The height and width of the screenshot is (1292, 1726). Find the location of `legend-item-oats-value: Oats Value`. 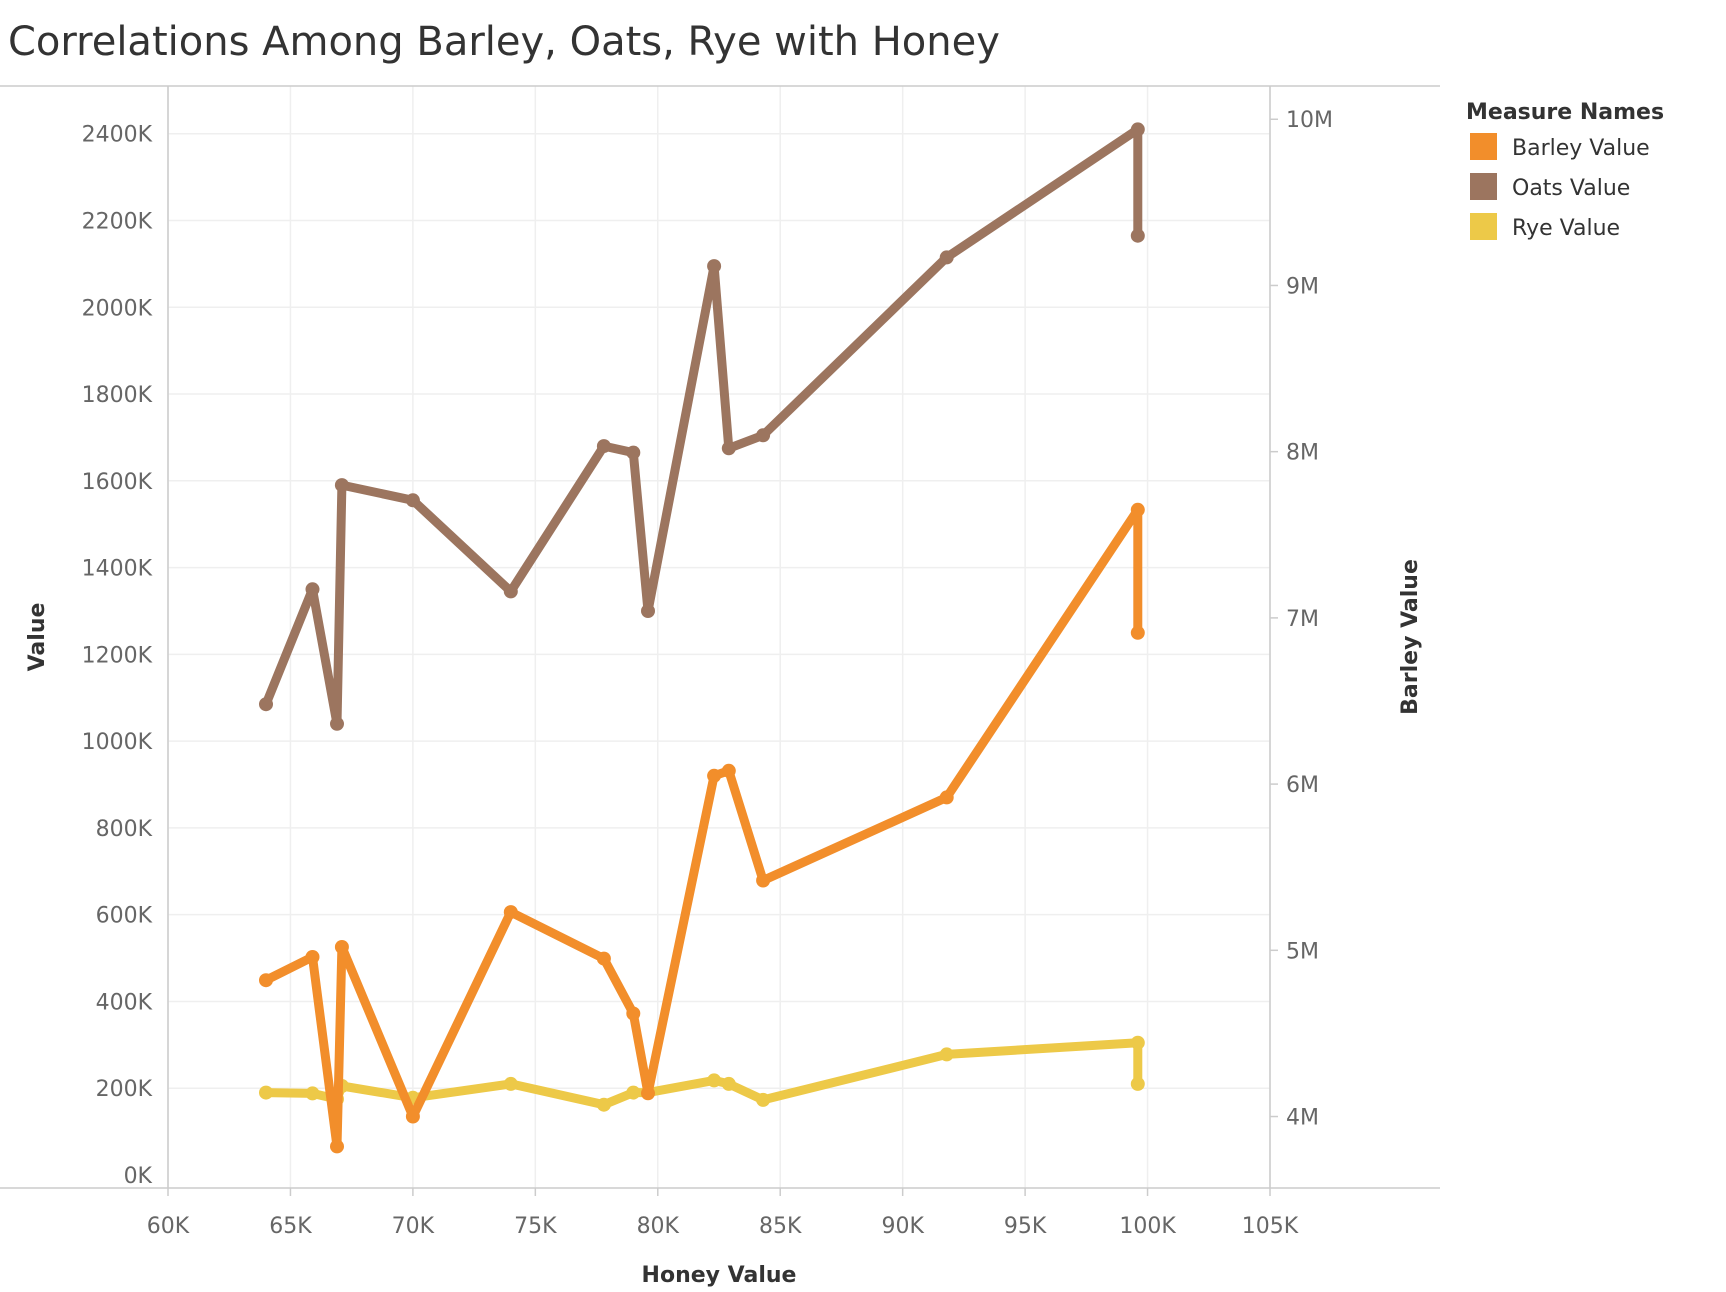

legend-item-oats-value: Oats Value is located at coordinates (1550, 187).